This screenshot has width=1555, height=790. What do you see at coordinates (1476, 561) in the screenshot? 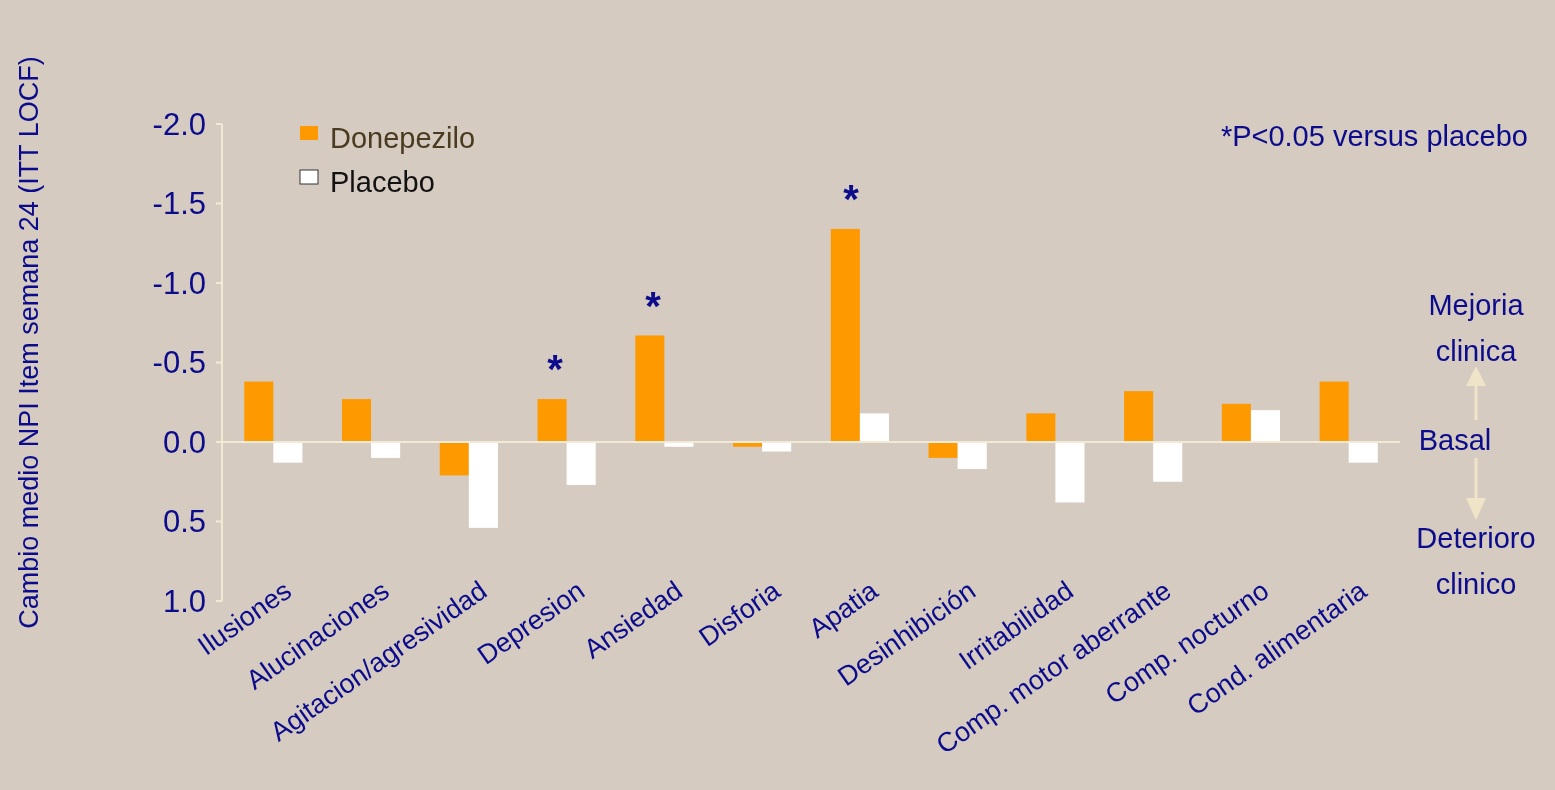
I see `text: Deterioro clinico` at bounding box center [1476, 561].